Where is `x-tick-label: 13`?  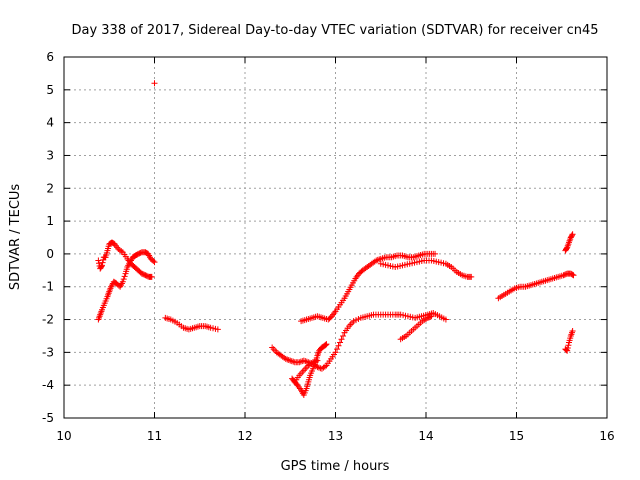
x-tick-label: 13 is located at coordinates (335, 436).